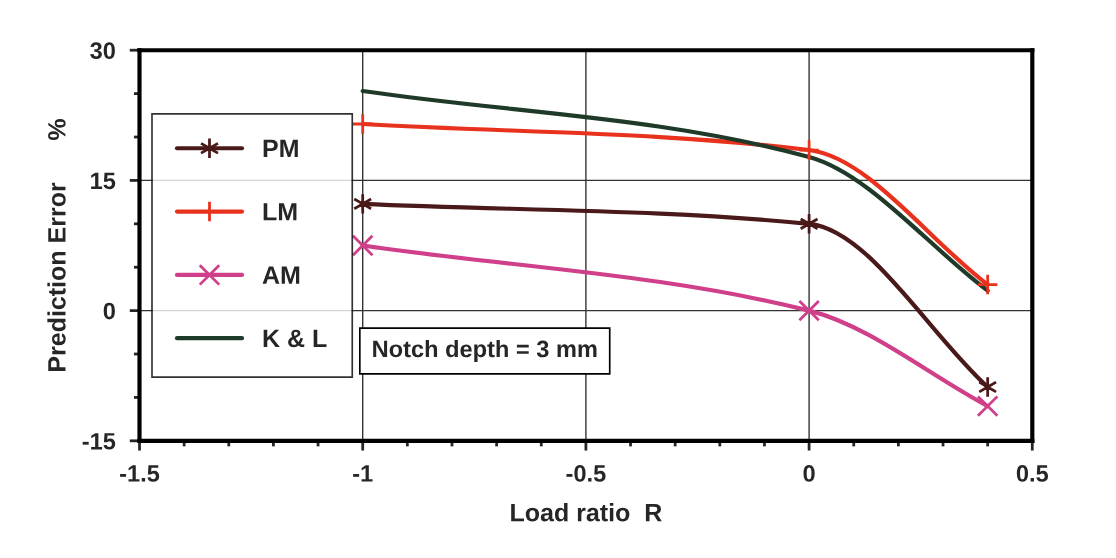 The height and width of the screenshot is (558, 1116). What do you see at coordinates (586, 473) in the screenshot?
I see `x-tick-label: -0.5` at bounding box center [586, 473].